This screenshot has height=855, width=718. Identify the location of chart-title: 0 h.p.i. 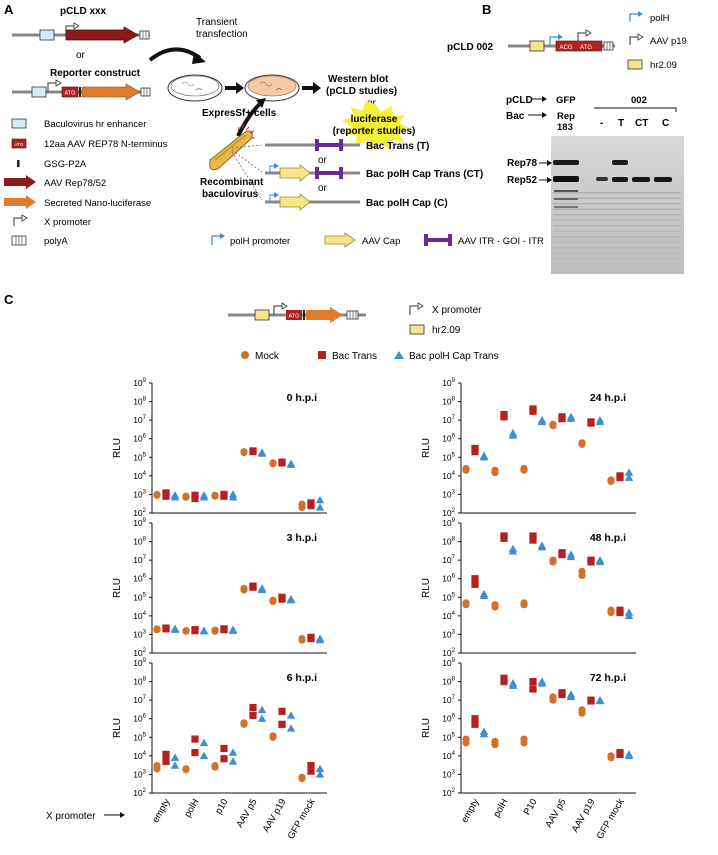
(302, 398).